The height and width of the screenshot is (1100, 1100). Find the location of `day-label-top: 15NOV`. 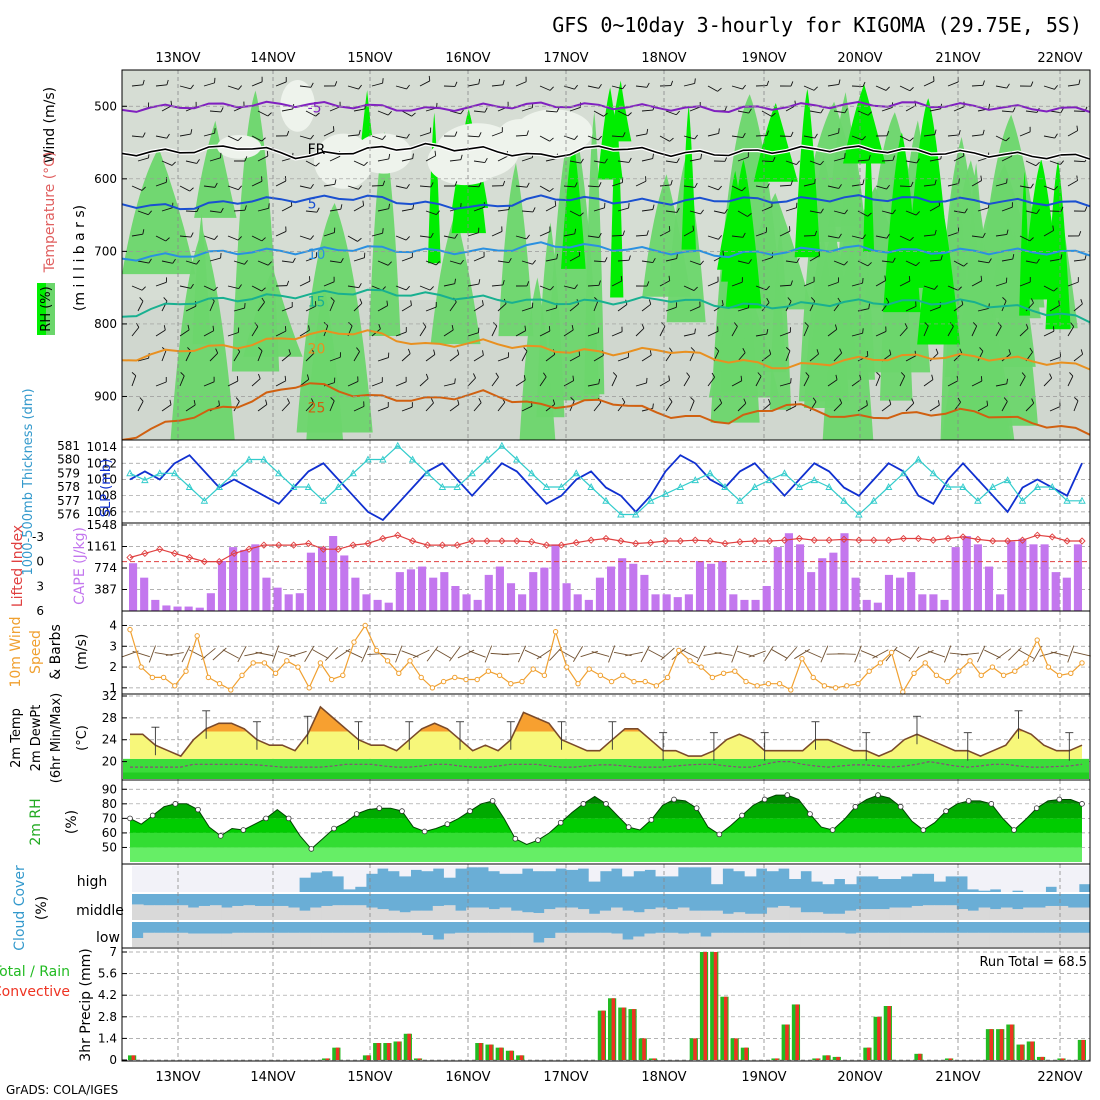

day-label-top: 15NOV is located at coordinates (369, 58).